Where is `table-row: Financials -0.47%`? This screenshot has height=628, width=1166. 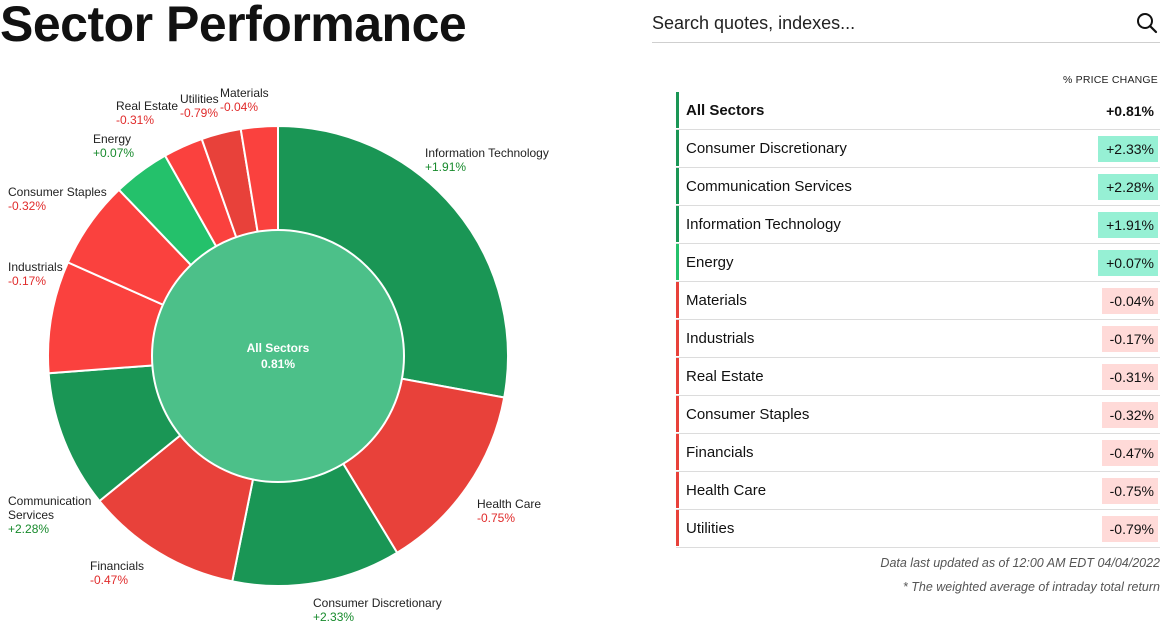
table-row: Financials -0.47% is located at coordinates (918, 453).